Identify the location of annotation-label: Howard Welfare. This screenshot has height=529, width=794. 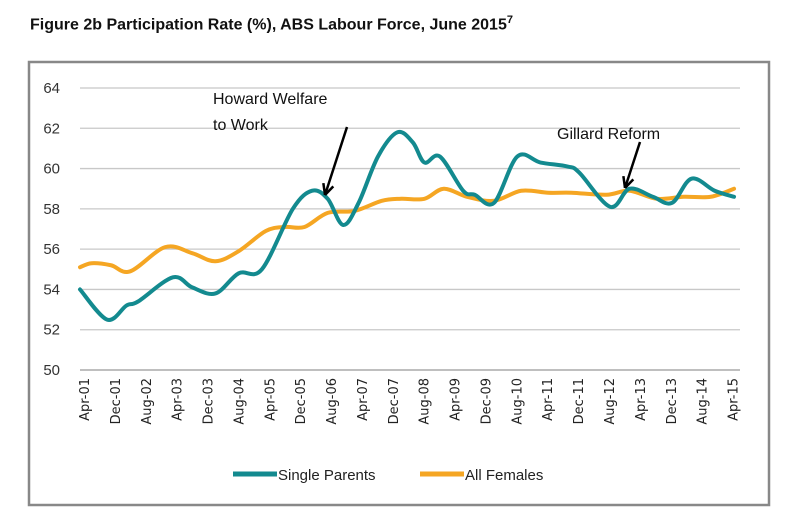
(270, 99).